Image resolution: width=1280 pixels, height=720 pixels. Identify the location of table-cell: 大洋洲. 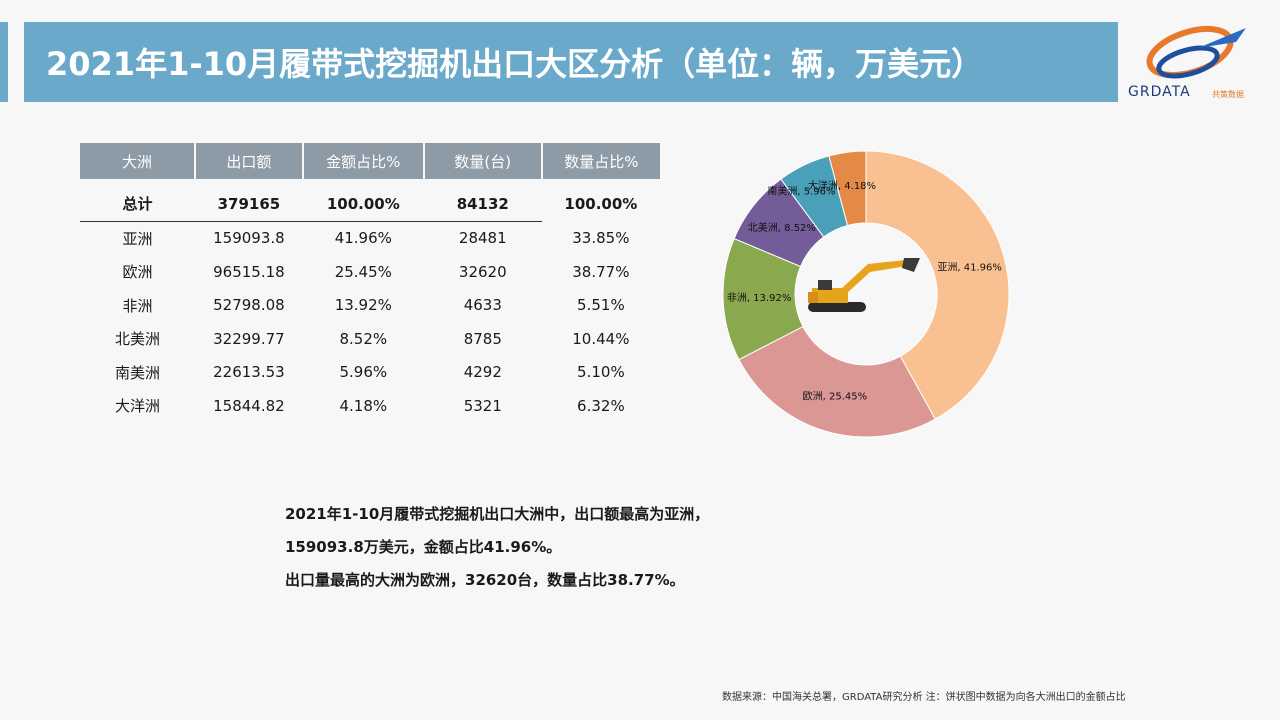
(138, 406).